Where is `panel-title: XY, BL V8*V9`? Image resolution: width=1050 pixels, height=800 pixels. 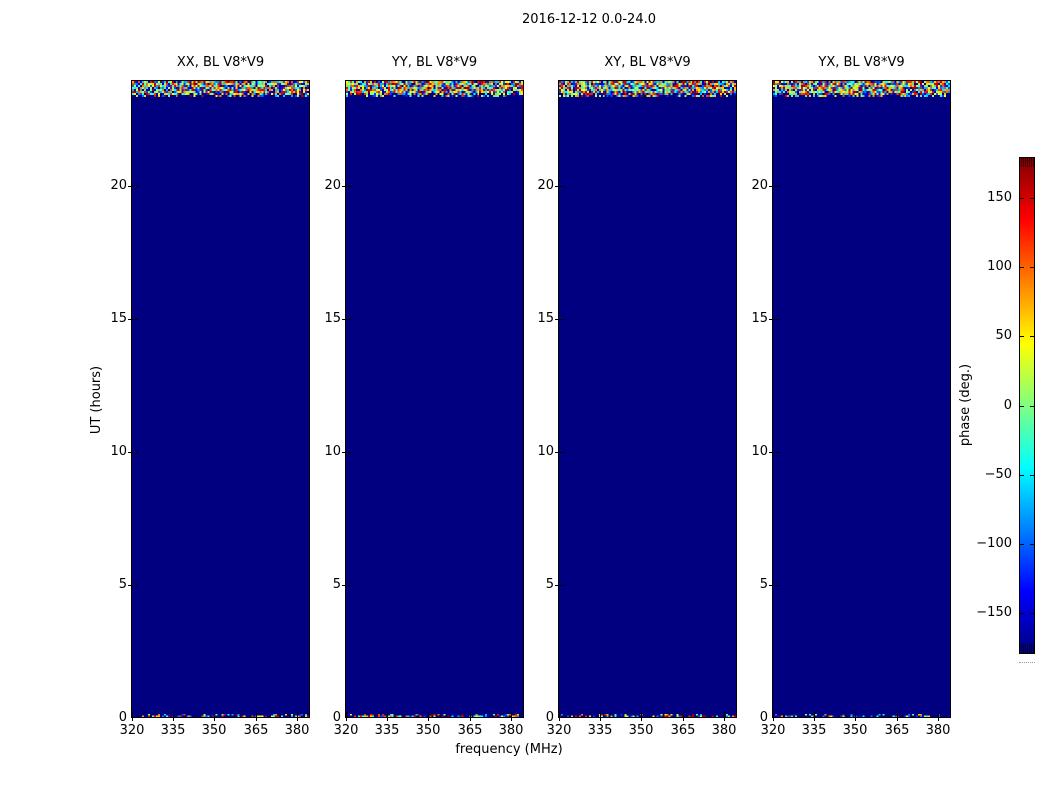
panel-title: XY, BL V8*V9 is located at coordinates (647, 62).